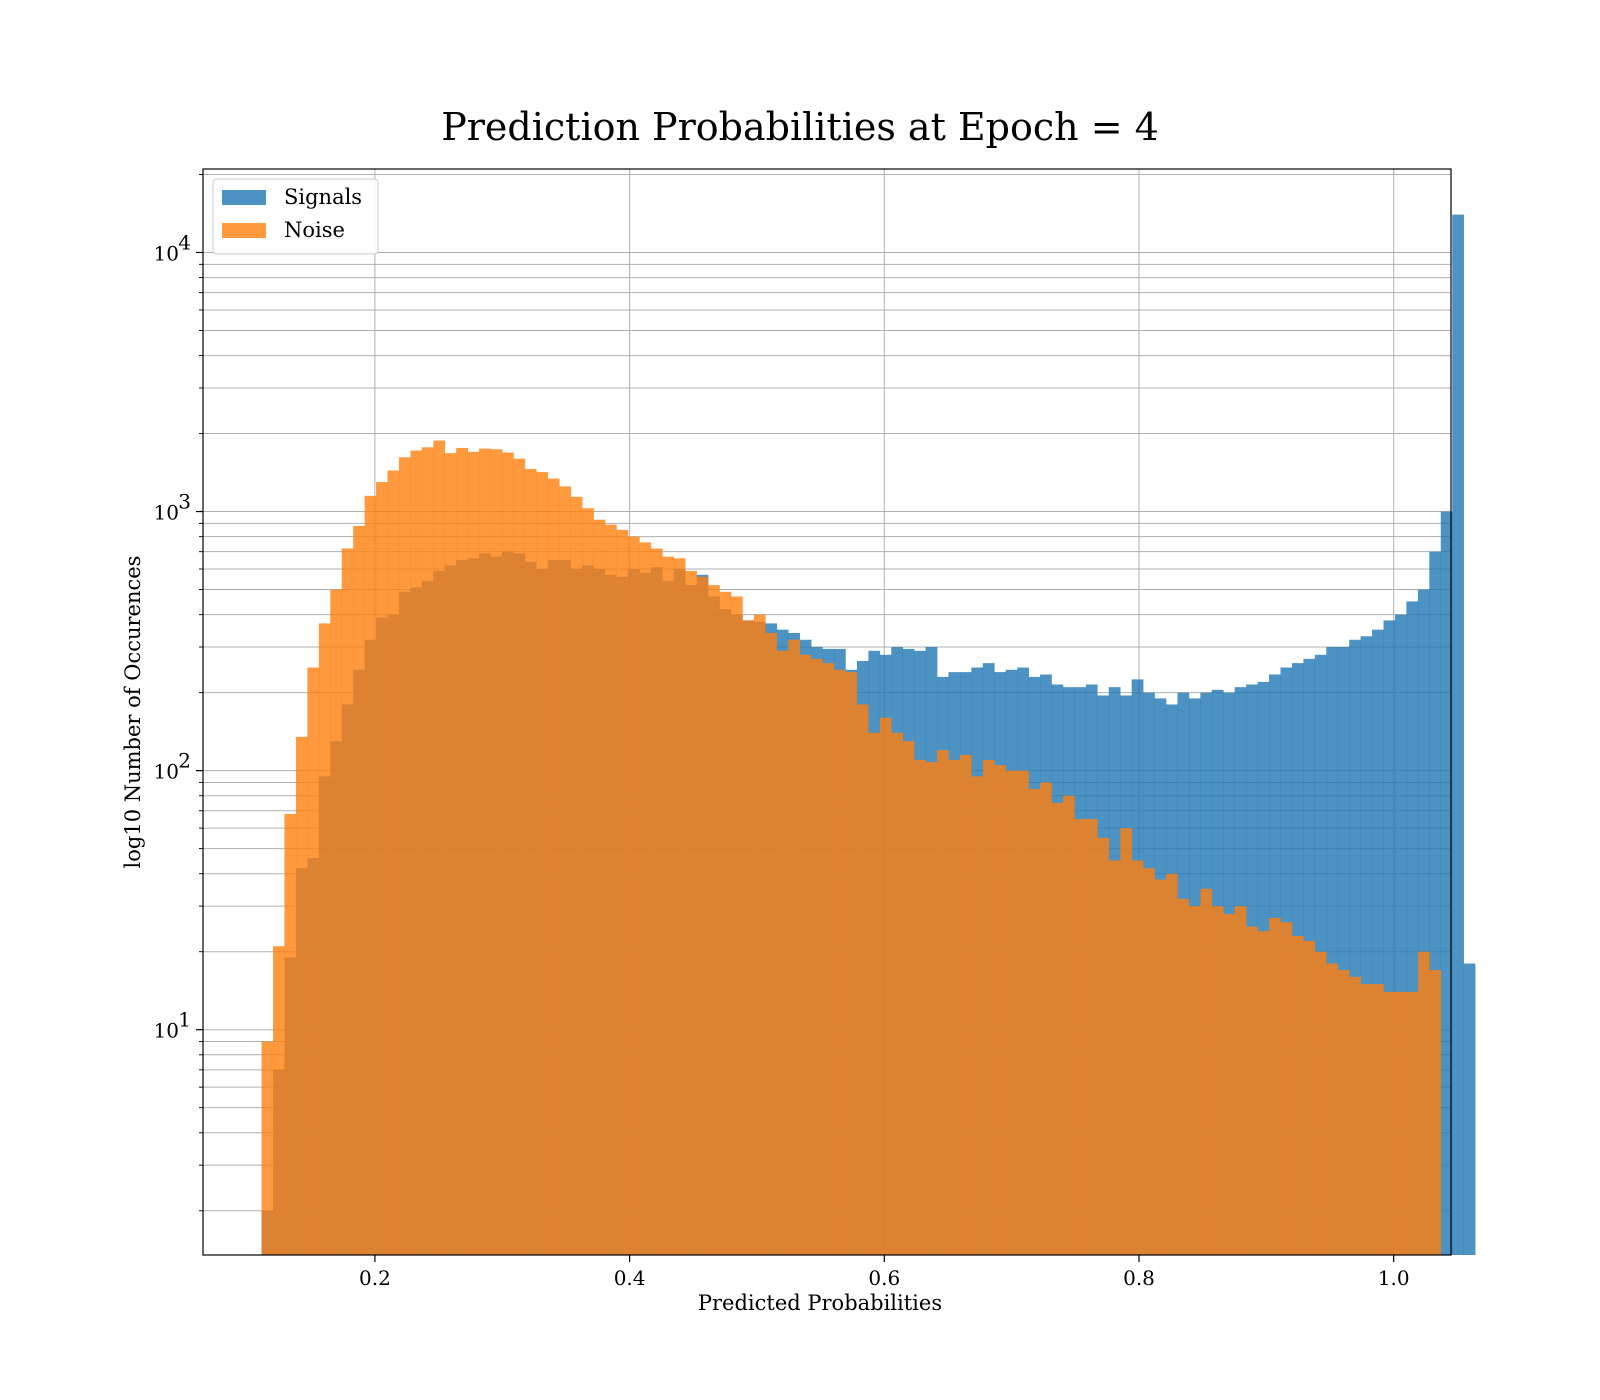 This screenshot has height=1400, width=1600. What do you see at coordinates (295, 216) in the screenshot?
I see `legend: Signals Noise` at bounding box center [295, 216].